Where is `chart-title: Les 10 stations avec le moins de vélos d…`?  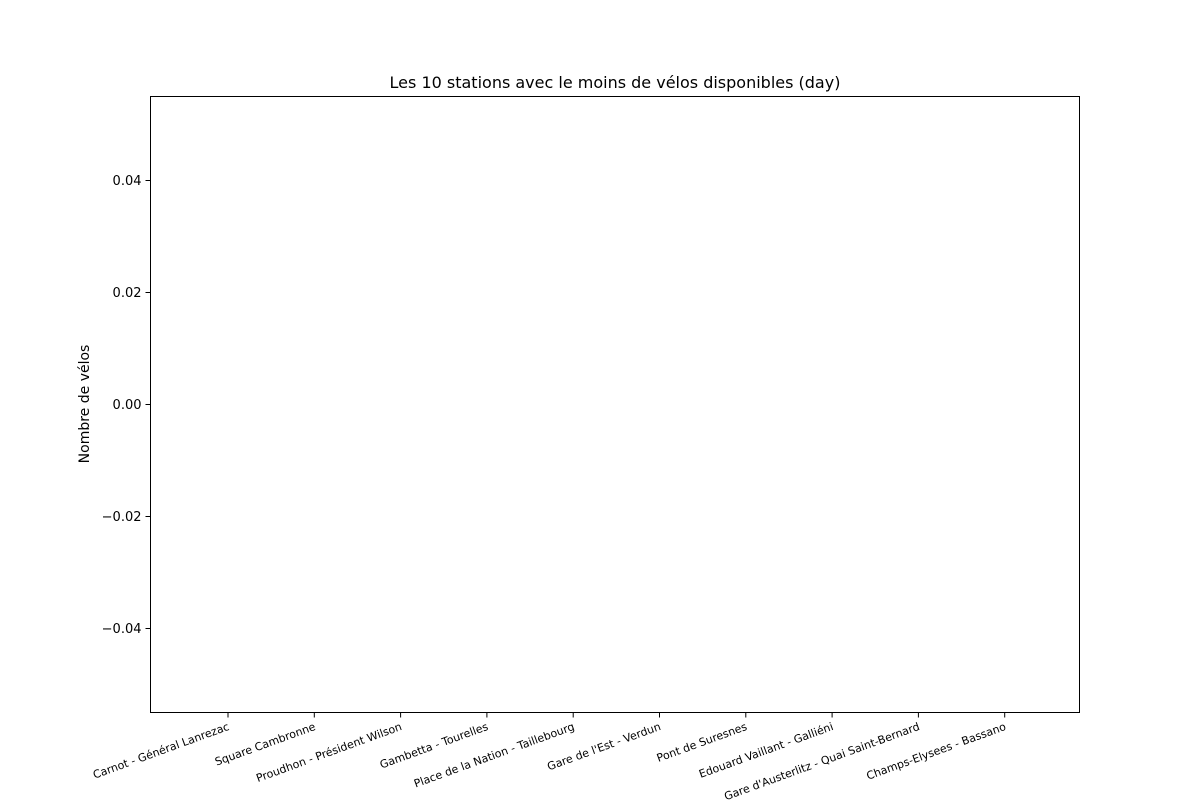 chart-title: Les 10 stations avec le moins de vélos d… is located at coordinates (615, 82).